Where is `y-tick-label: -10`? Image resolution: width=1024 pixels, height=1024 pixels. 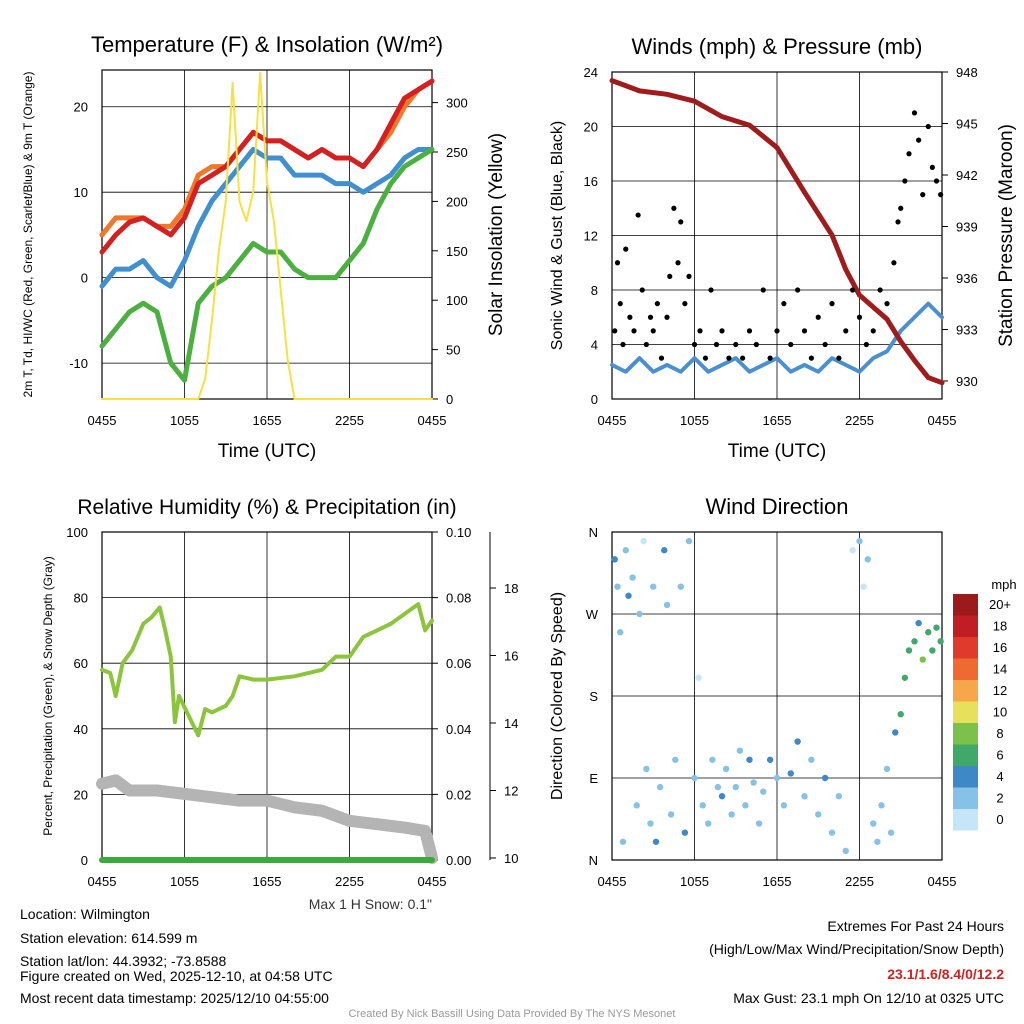 y-tick-label: -10 is located at coordinates (78, 363).